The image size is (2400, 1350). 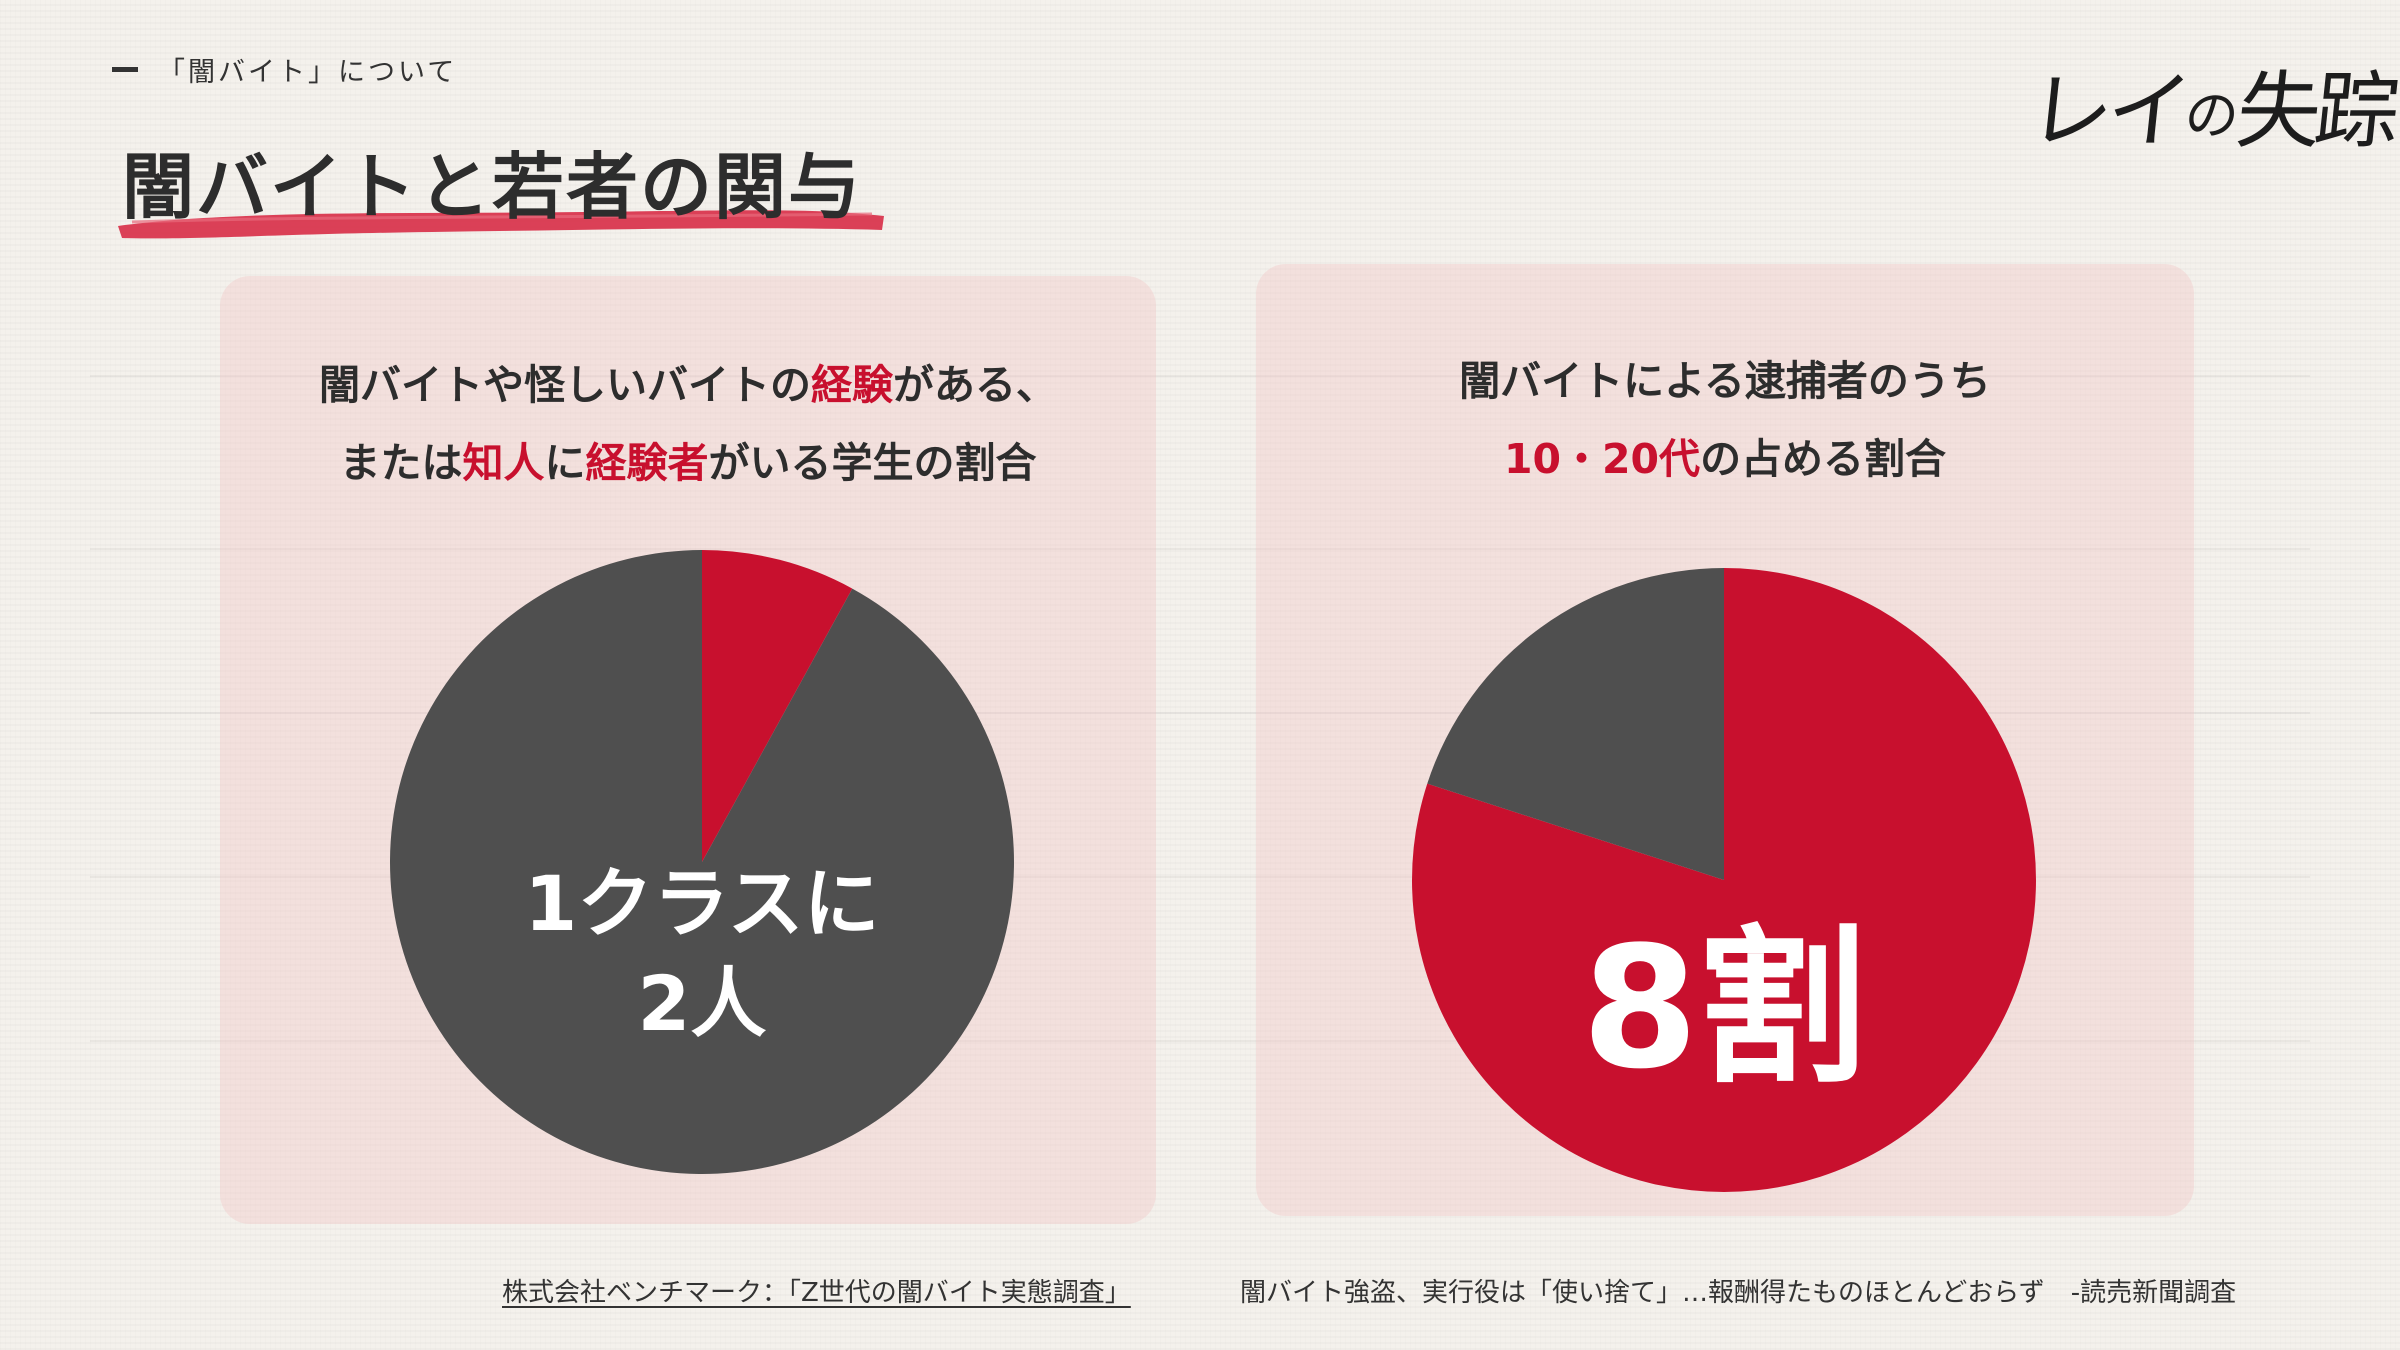 What do you see at coordinates (1725, 420) in the screenshot?
I see `panel-caption-right: 闇バイトによる逮捕者のうち 10・20代の占める割合` at bounding box center [1725, 420].